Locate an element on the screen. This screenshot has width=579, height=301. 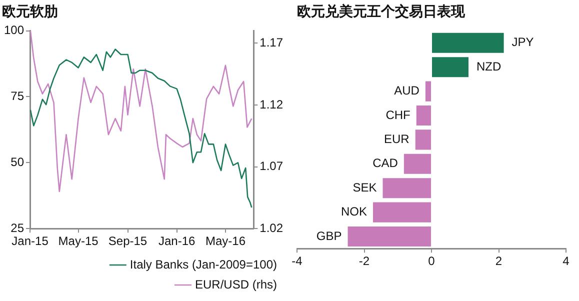
x-tick-label: 4 is located at coordinates (566, 261).